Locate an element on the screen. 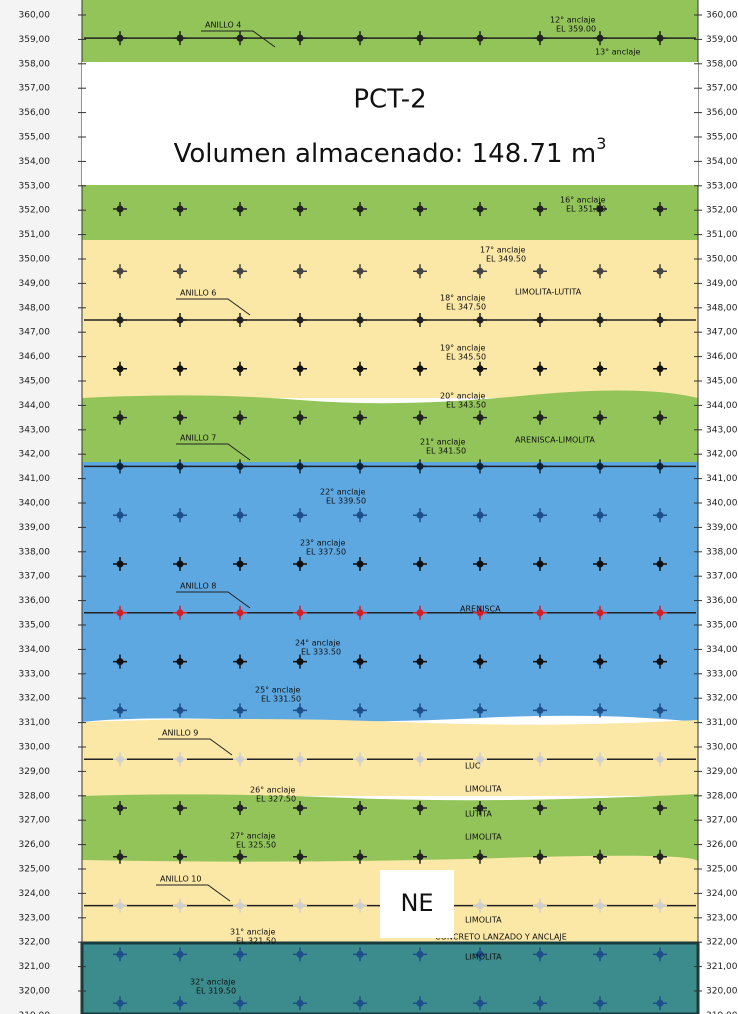 This screenshot has height=1014, width=738. elevation-label: 348,00 is located at coordinates (35, 308).